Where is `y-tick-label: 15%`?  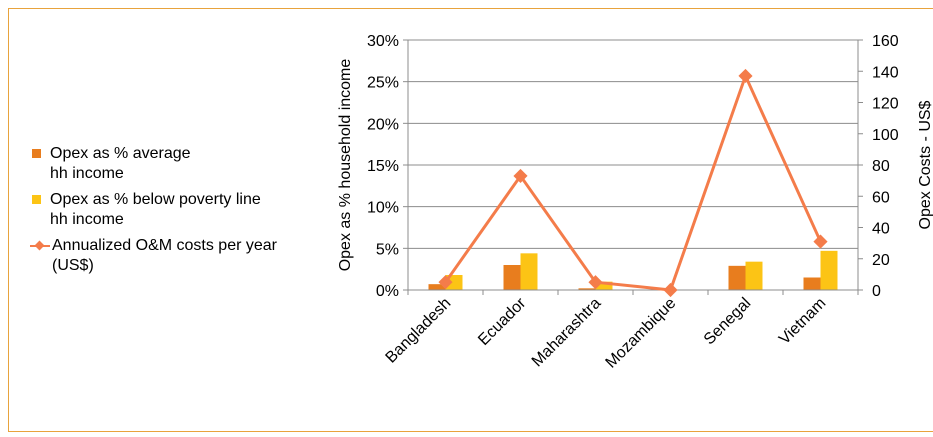 y-tick-label: 15% is located at coordinates (383, 166).